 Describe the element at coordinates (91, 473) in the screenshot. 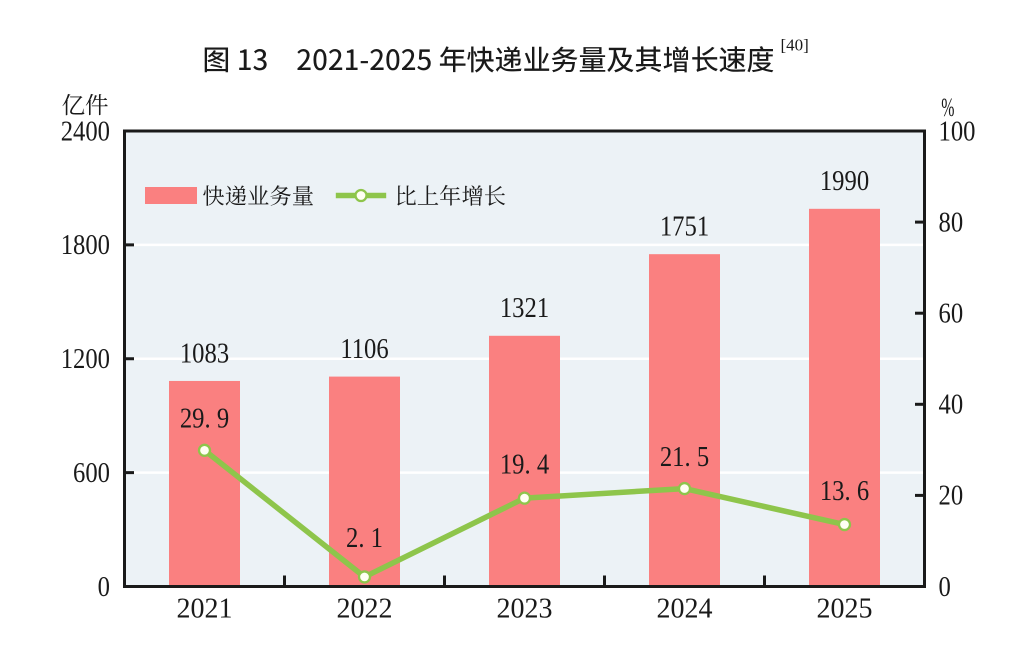

I see `left-tick-label-600: 600` at that location.